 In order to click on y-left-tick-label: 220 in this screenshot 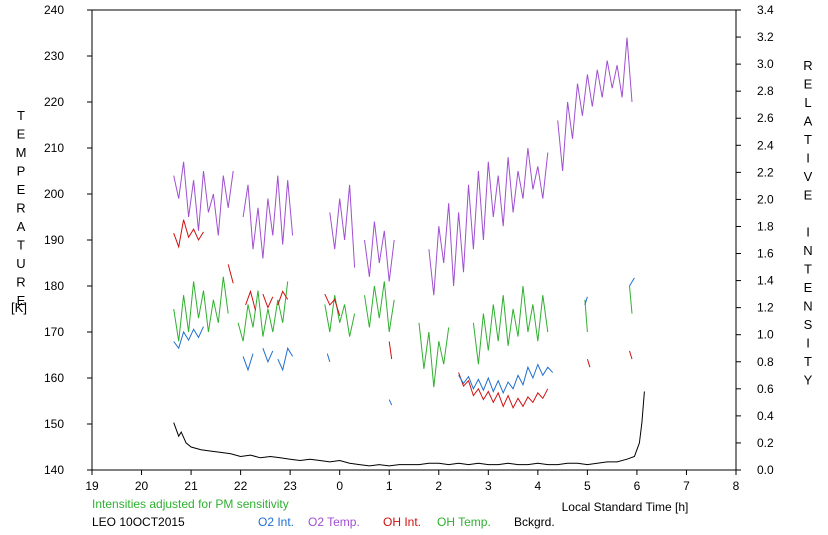, I will do `click(54, 102)`.